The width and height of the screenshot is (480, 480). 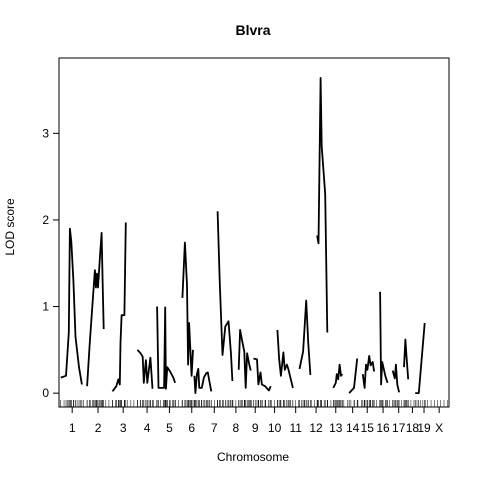 I want to click on x-tick-label: 19, so click(x=424, y=428).